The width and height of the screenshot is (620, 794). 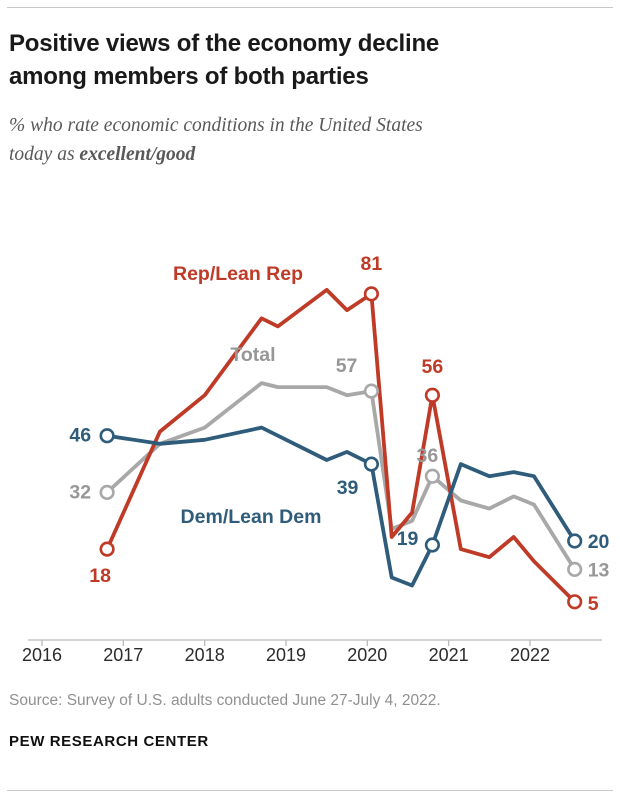 What do you see at coordinates (347, 366) in the screenshot?
I see `data-point-label-total: 57` at bounding box center [347, 366].